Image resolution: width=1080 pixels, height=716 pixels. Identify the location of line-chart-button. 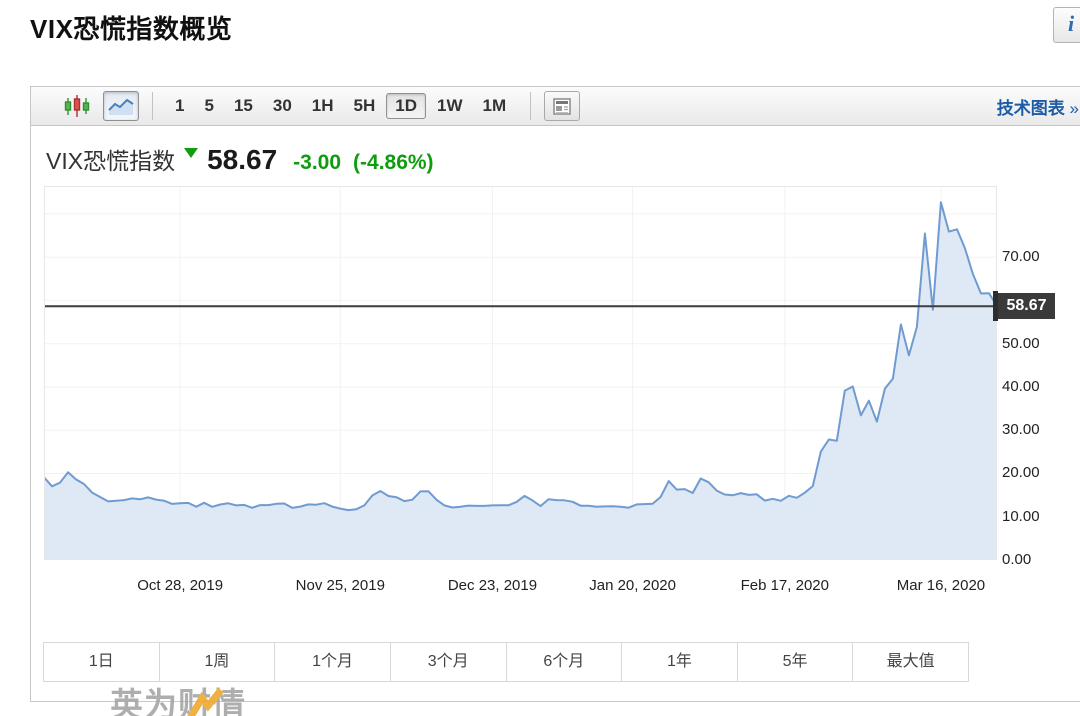
(121, 106).